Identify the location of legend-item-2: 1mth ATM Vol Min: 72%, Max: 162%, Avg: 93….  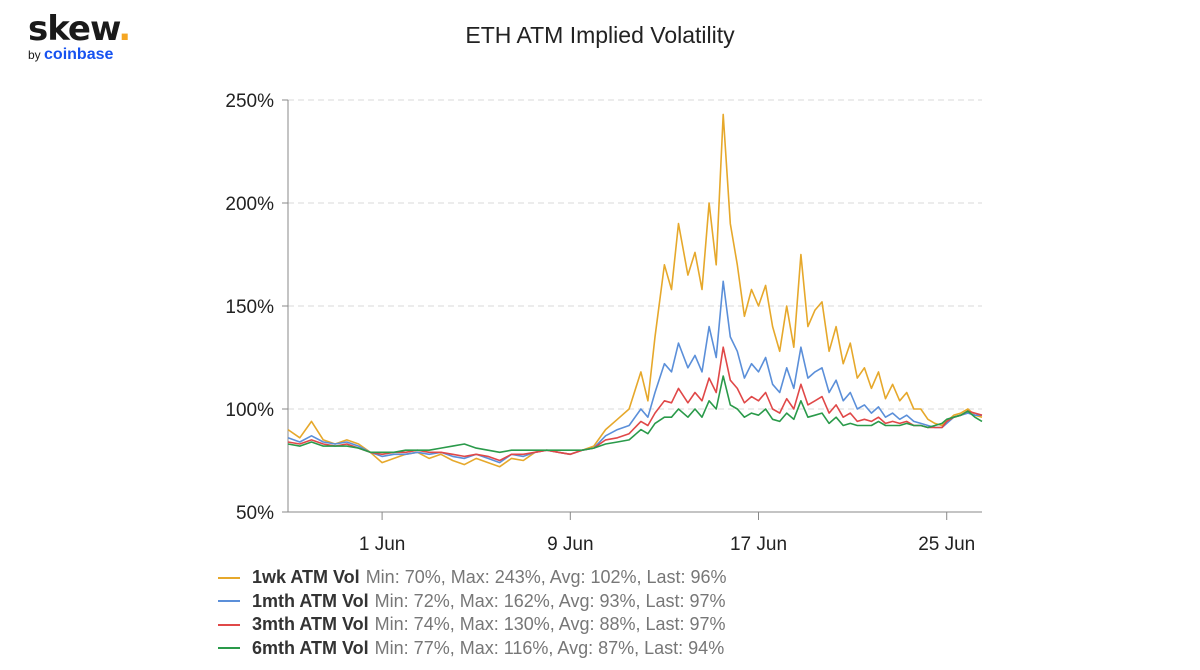
(472, 602).